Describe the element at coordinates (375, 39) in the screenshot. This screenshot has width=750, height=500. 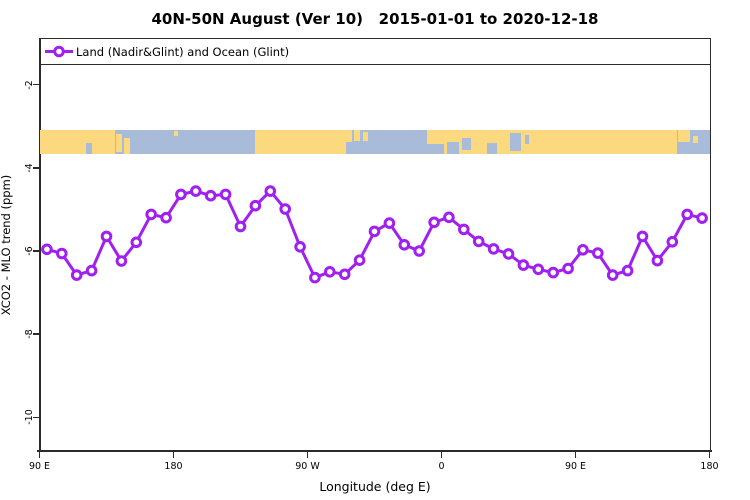
I see `plot-frame-top` at that location.